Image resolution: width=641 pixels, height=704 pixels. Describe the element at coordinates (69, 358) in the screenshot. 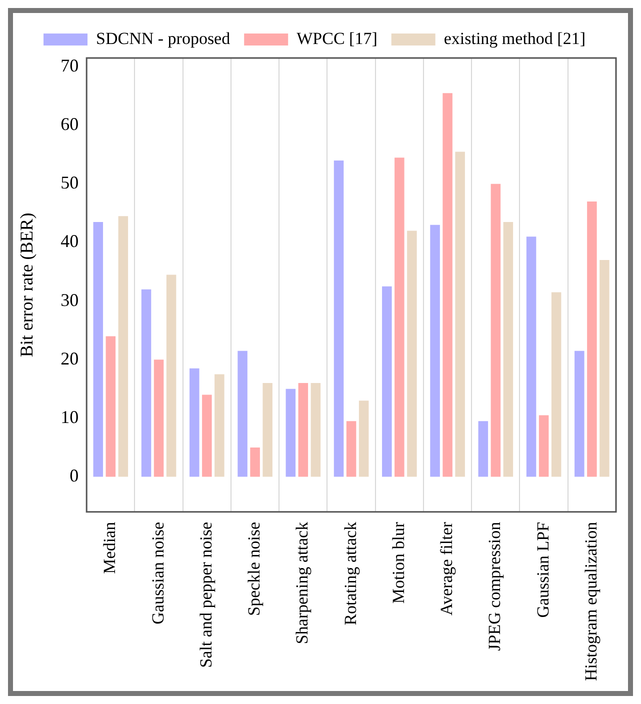

I see `y-tick-label: 20` at that location.